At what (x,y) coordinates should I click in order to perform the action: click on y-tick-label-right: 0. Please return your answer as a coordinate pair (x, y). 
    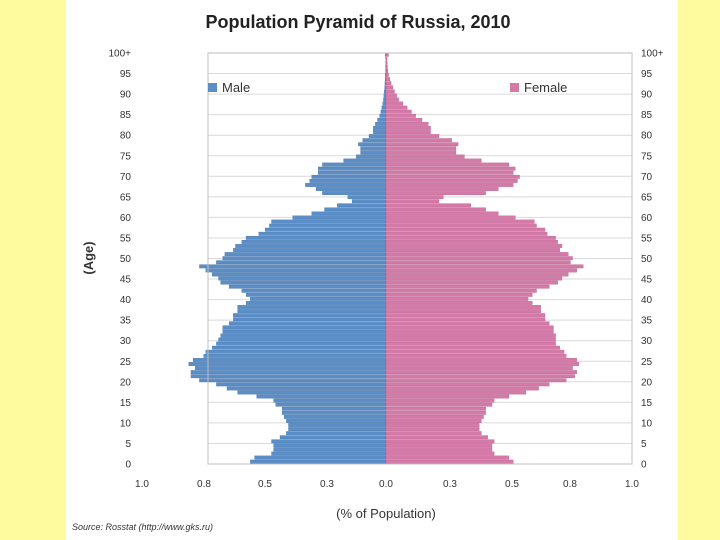
    Looking at the image, I should click on (644, 465).